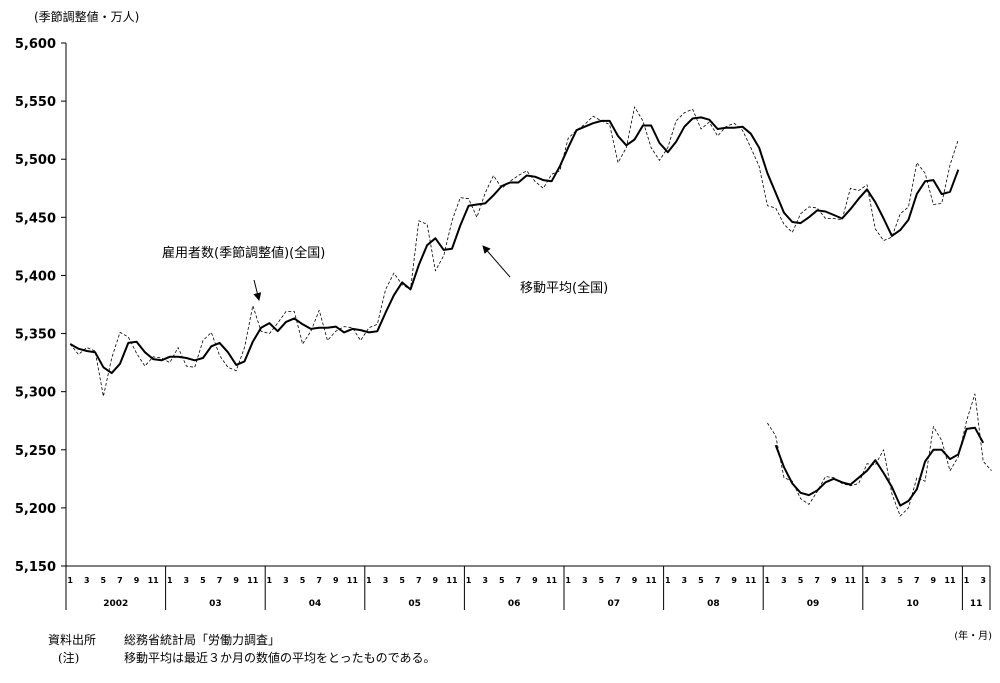 This screenshot has height=683, width=1000. I want to click on note-text: 移動平均は最近３か月の数値の平均をとったものである。, so click(280, 658).